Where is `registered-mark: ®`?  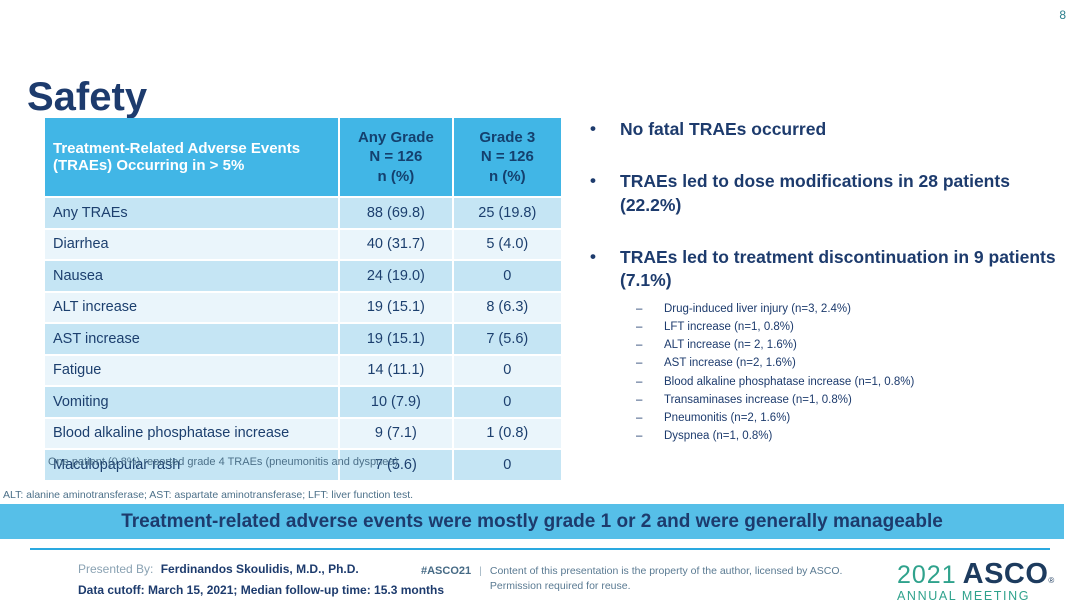 registered-mark: ® is located at coordinates (1051, 580).